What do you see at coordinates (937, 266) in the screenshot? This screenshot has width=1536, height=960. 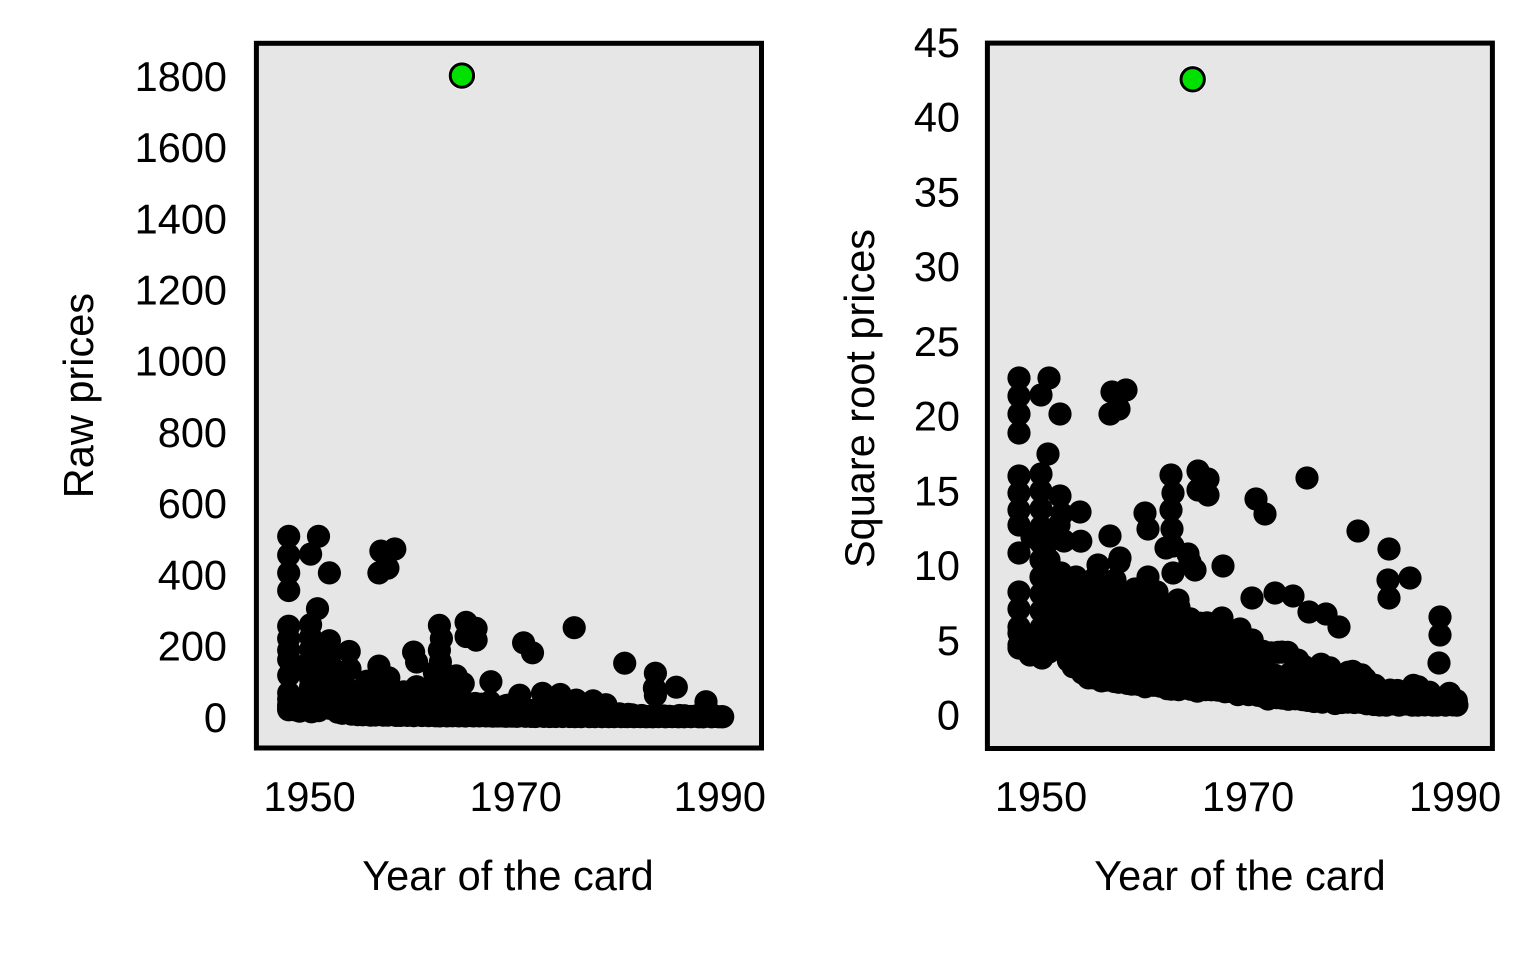 I see `svg-text: 30` at bounding box center [937, 266].